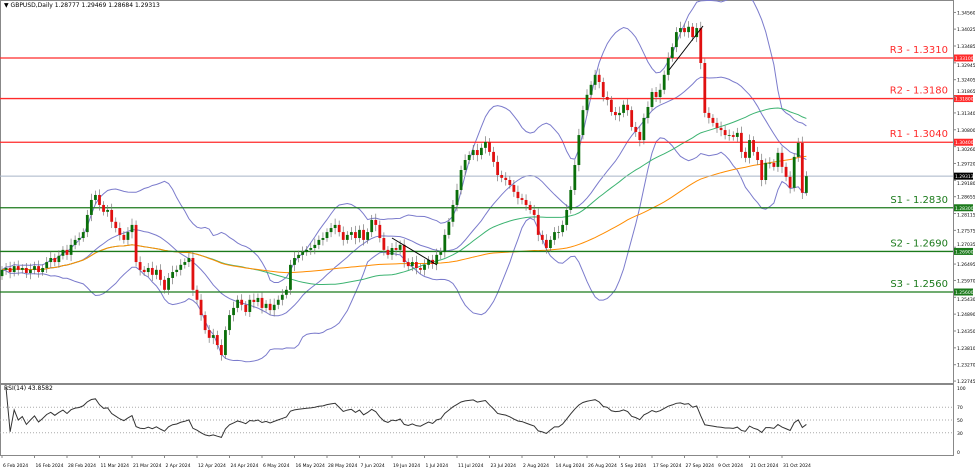 The height and width of the screenshot is (476, 975). I want to click on level-label: S1 - 1.2830, so click(919, 200).